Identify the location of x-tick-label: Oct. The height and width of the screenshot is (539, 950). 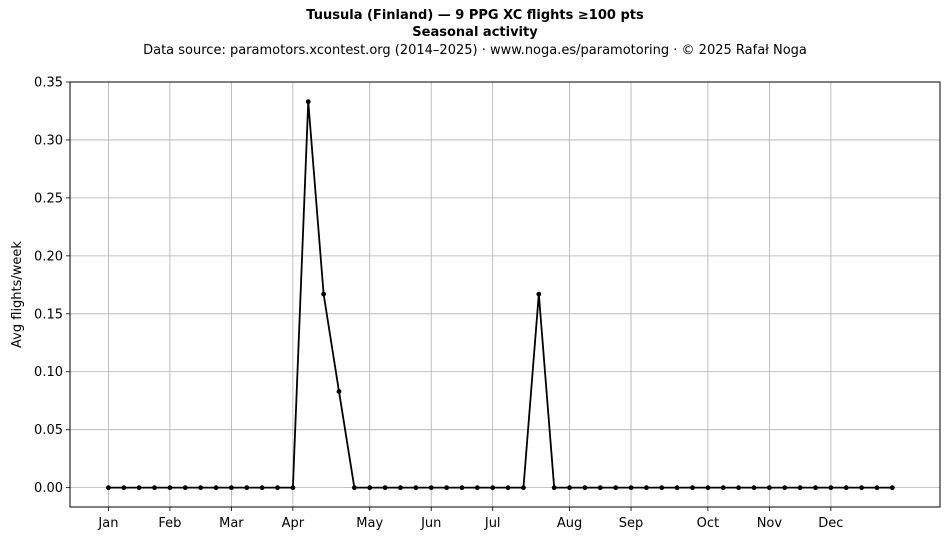
(708, 523).